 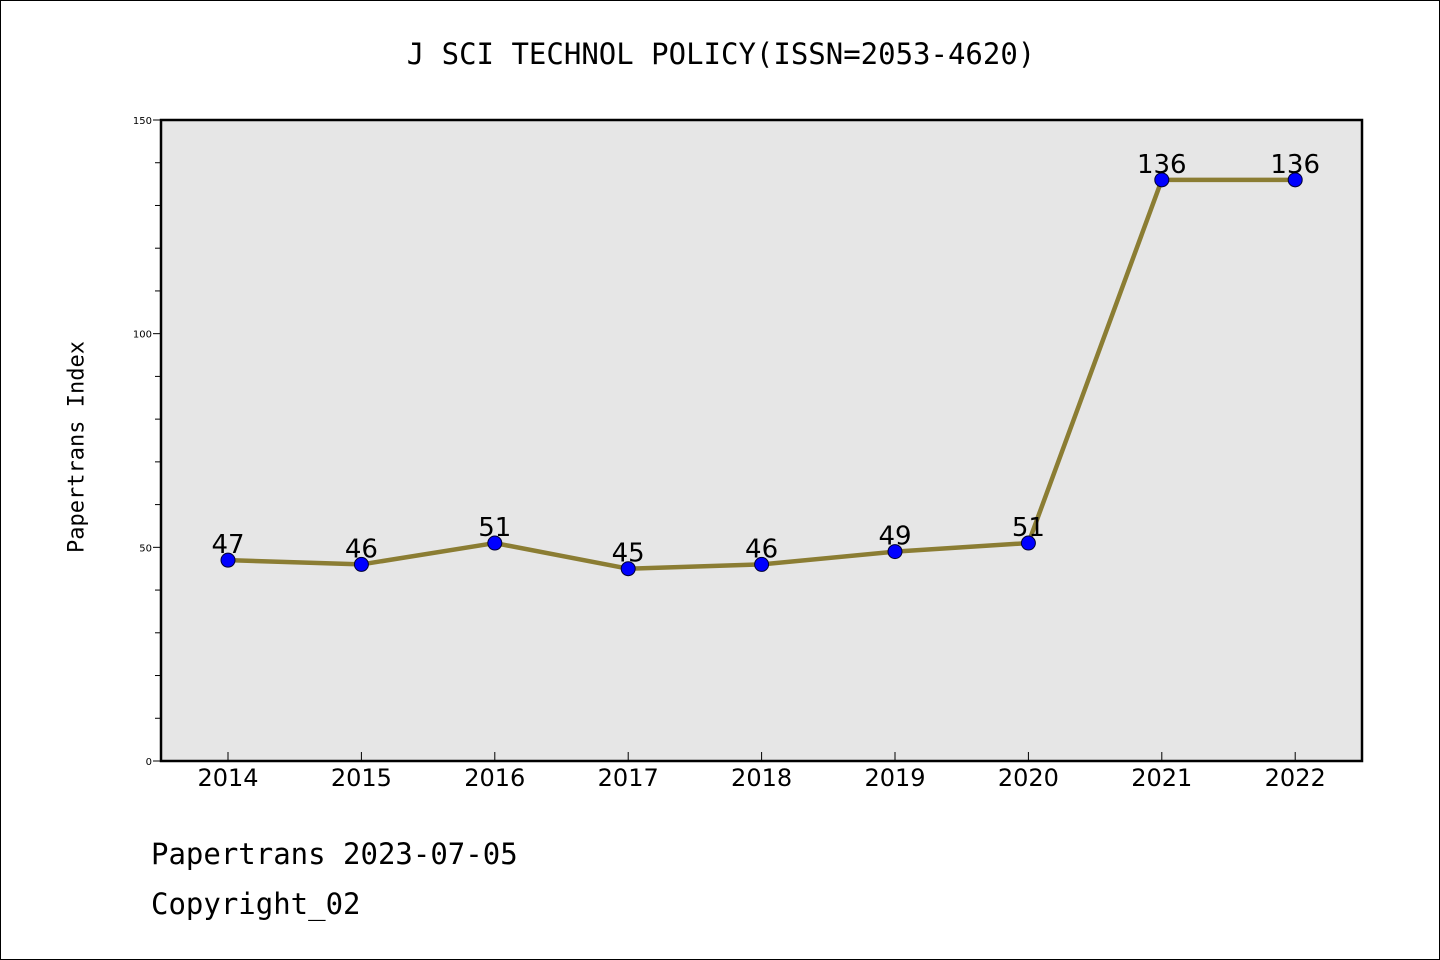 What do you see at coordinates (1028, 778) in the screenshot?
I see `x-tick-label: 2020` at bounding box center [1028, 778].